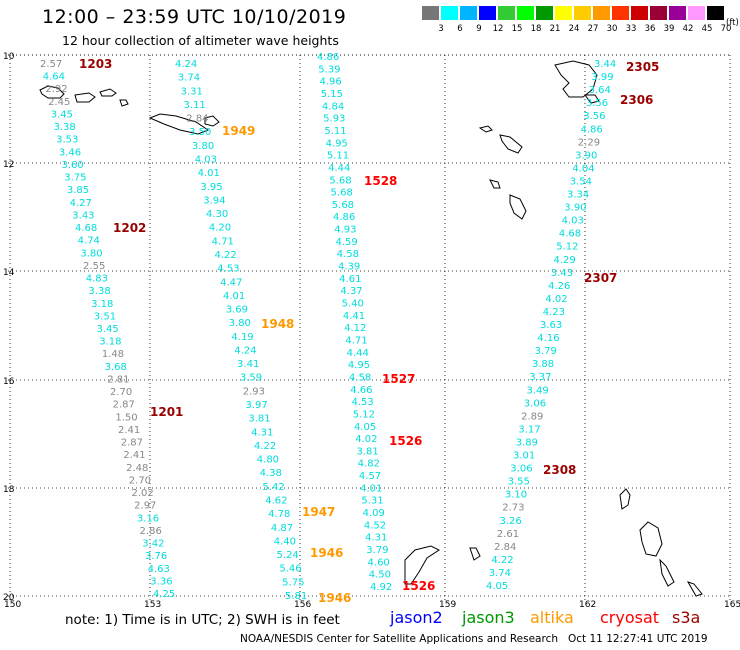 The width and height of the screenshot is (740, 650). What do you see at coordinates (293, 582) in the screenshot?
I see `wave-height-value: 5.75` at bounding box center [293, 582].